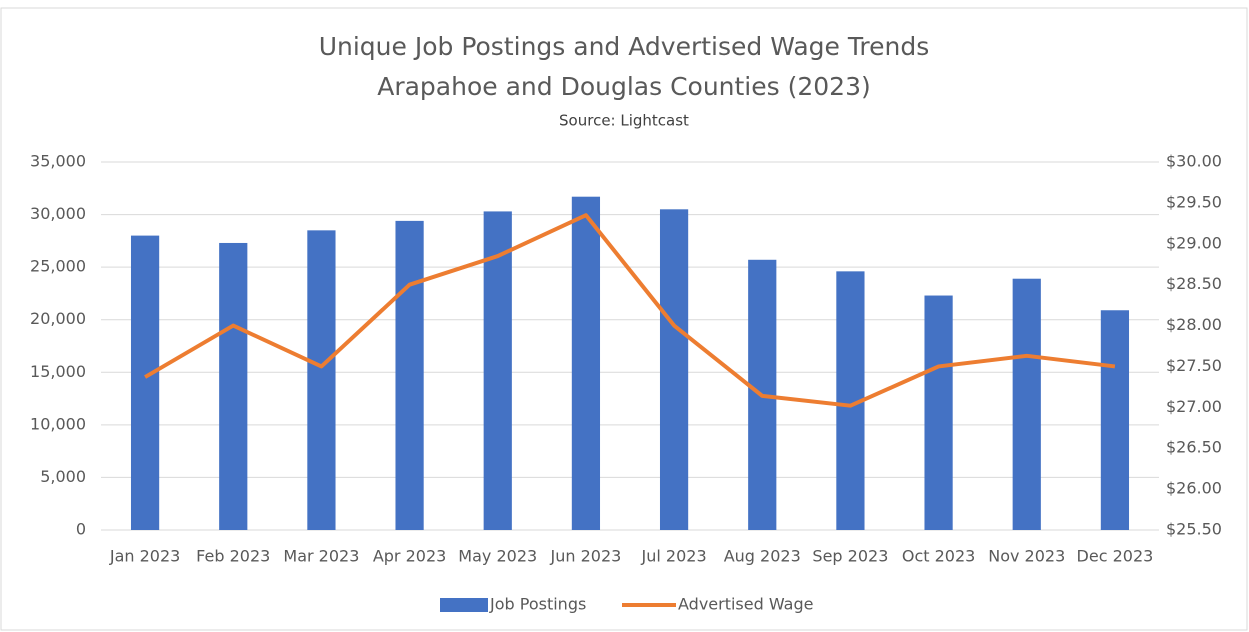  What do you see at coordinates (409, 556) in the screenshot?
I see `x-tick-label: Apr 2023` at bounding box center [409, 556].